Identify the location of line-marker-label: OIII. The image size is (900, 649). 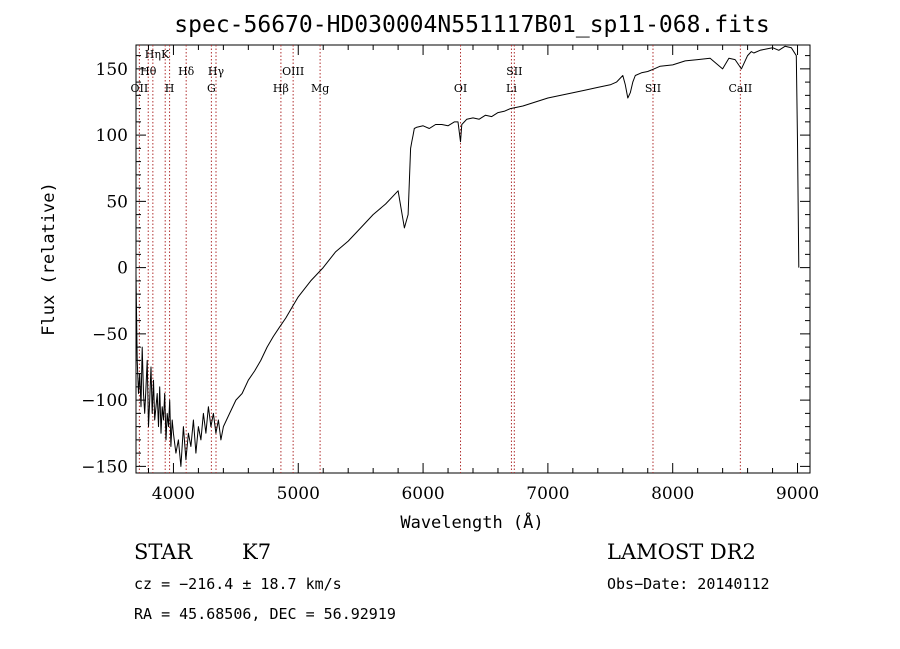
(293, 71).